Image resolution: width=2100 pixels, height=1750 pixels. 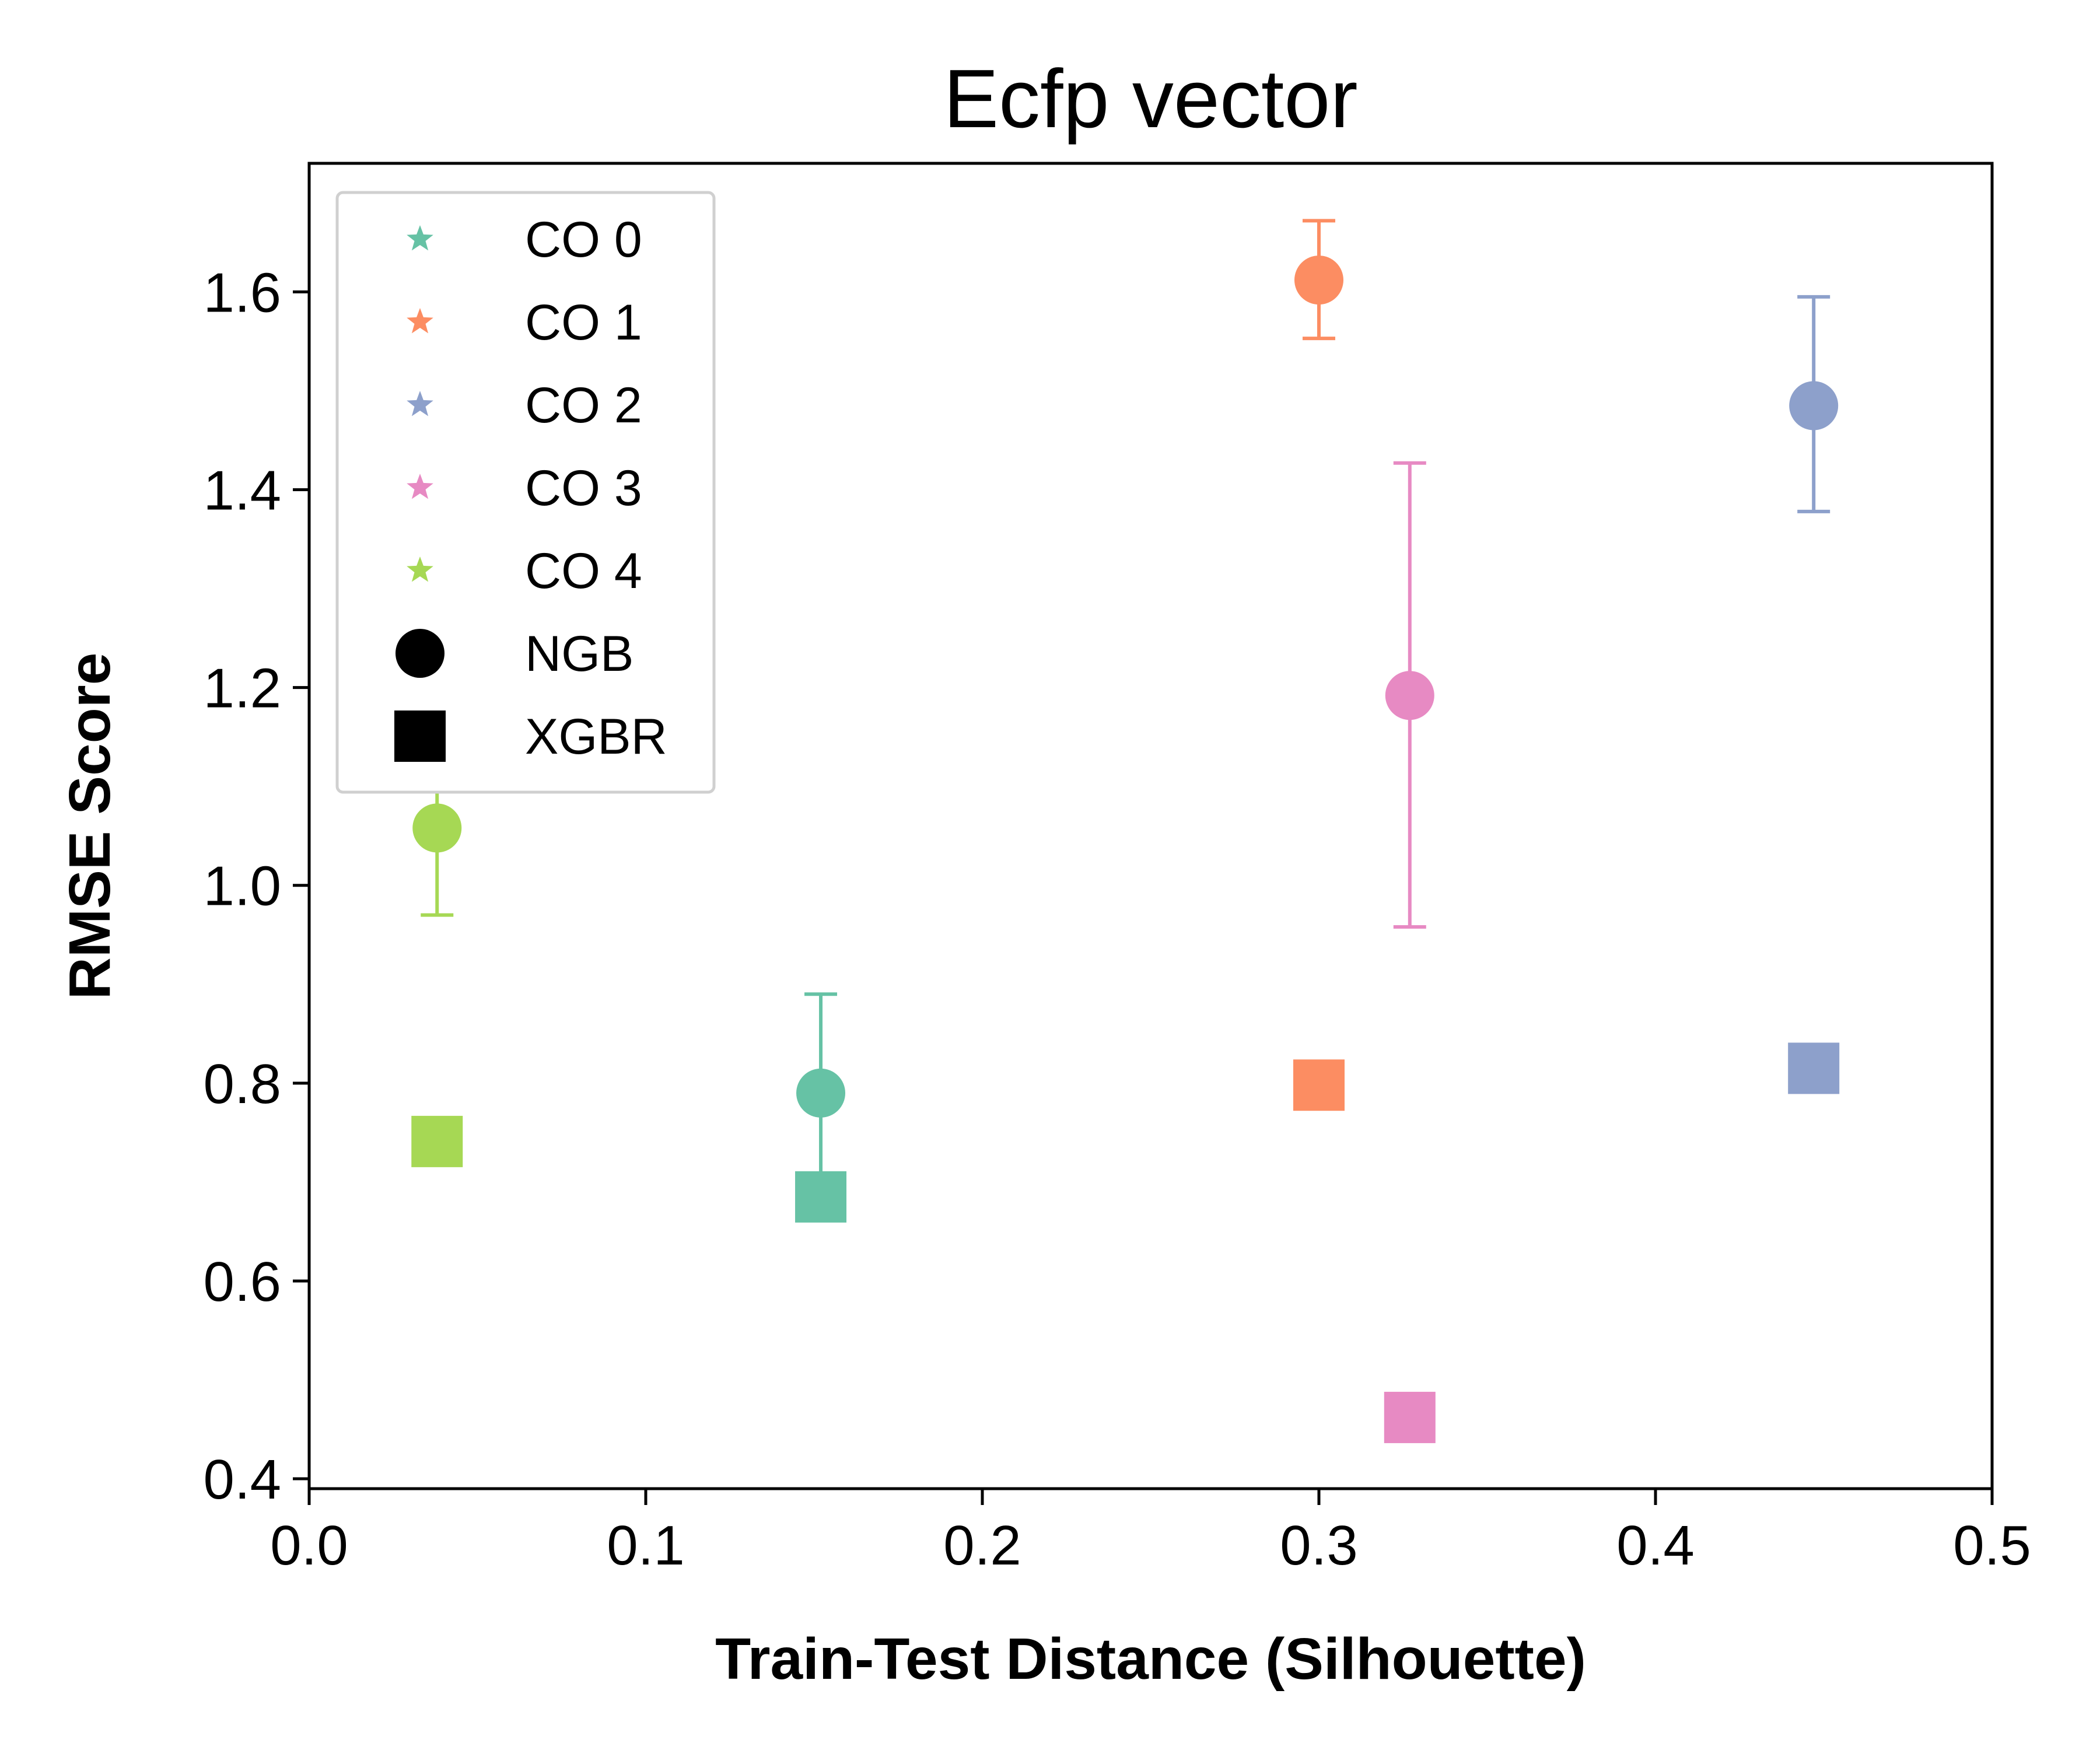 I want to click on y-tick-label: 1.0, so click(x=242, y=886).